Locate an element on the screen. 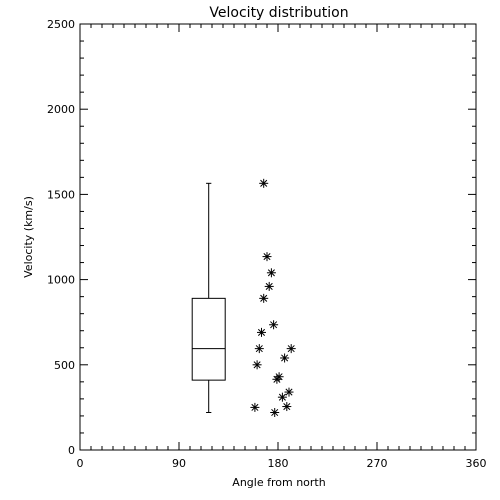  scatter-points is located at coordinates (273, 298).